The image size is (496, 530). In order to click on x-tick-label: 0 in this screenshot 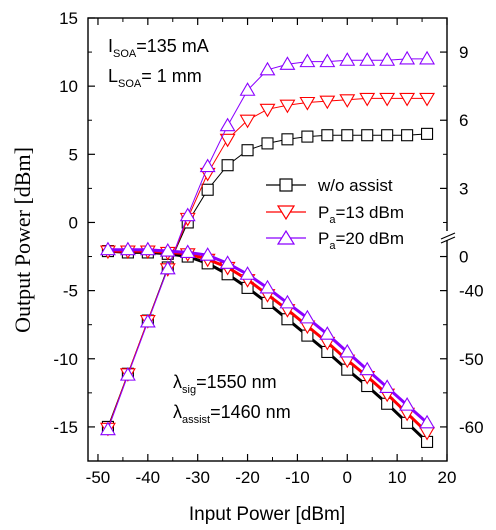, I will do `click(347, 477)`.